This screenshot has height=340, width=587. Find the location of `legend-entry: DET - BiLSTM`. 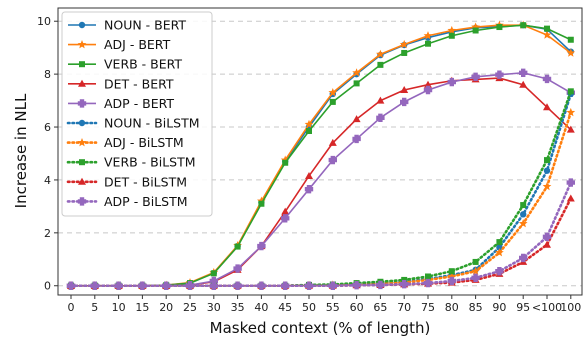

legend-entry: DET - BiLSTM is located at coordinates (126, 181).